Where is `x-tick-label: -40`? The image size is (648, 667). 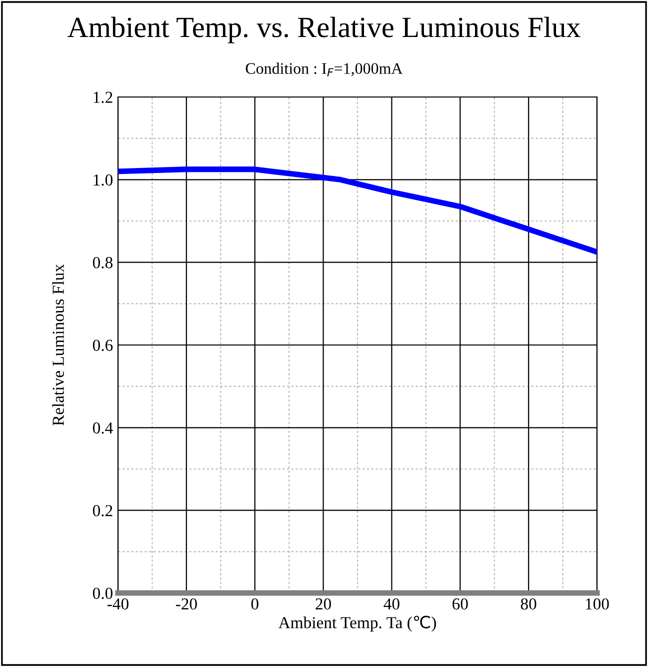
x-tick-label: -40 is located at coordinates (118, 604).